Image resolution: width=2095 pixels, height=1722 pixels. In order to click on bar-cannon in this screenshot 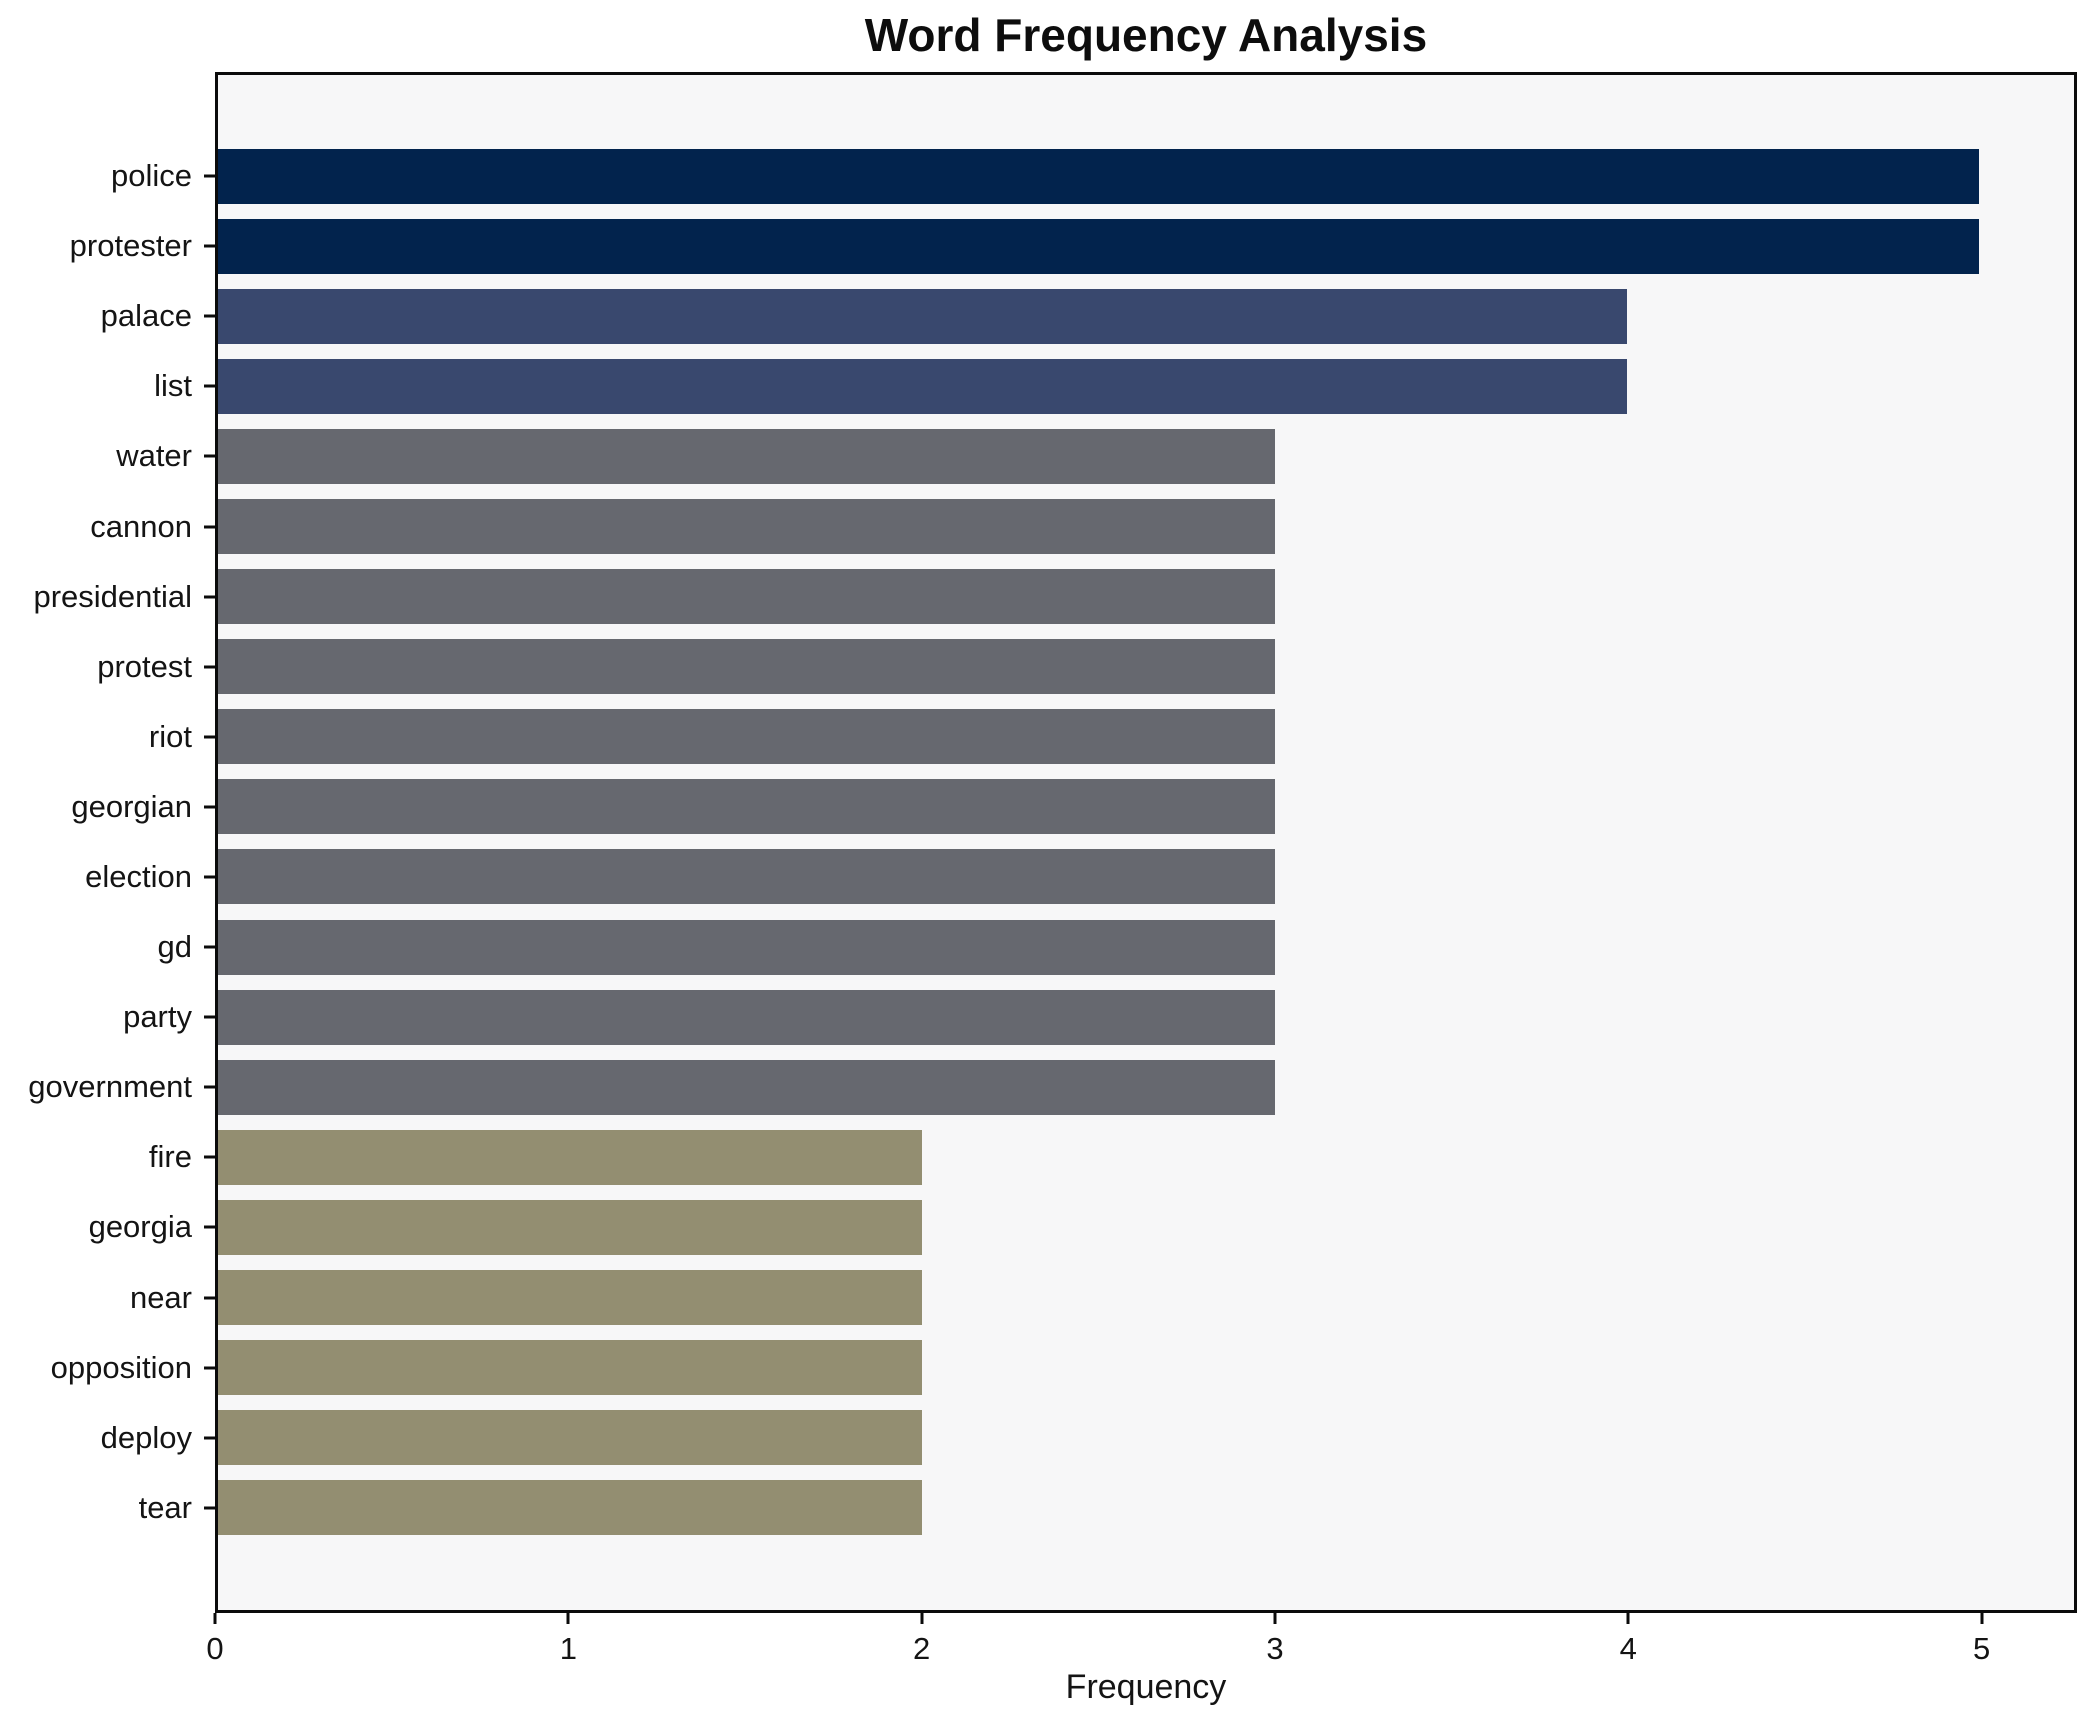, I will do `click(746, 527)`.